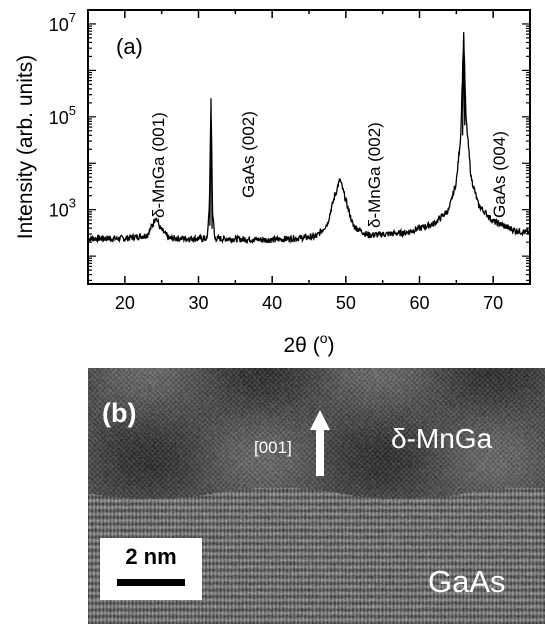  Describe the element at coordinates (273, 447) in the screenshot. I see `direction-label: [001]` at that location.